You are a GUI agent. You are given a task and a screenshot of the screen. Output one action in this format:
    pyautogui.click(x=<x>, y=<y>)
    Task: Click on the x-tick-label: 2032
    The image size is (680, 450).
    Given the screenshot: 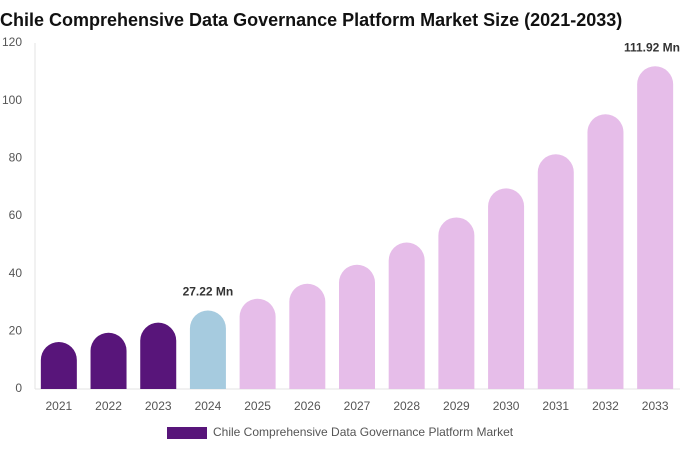 What is the action you would take?
    pyautogui.click(x=605, y=406)
    